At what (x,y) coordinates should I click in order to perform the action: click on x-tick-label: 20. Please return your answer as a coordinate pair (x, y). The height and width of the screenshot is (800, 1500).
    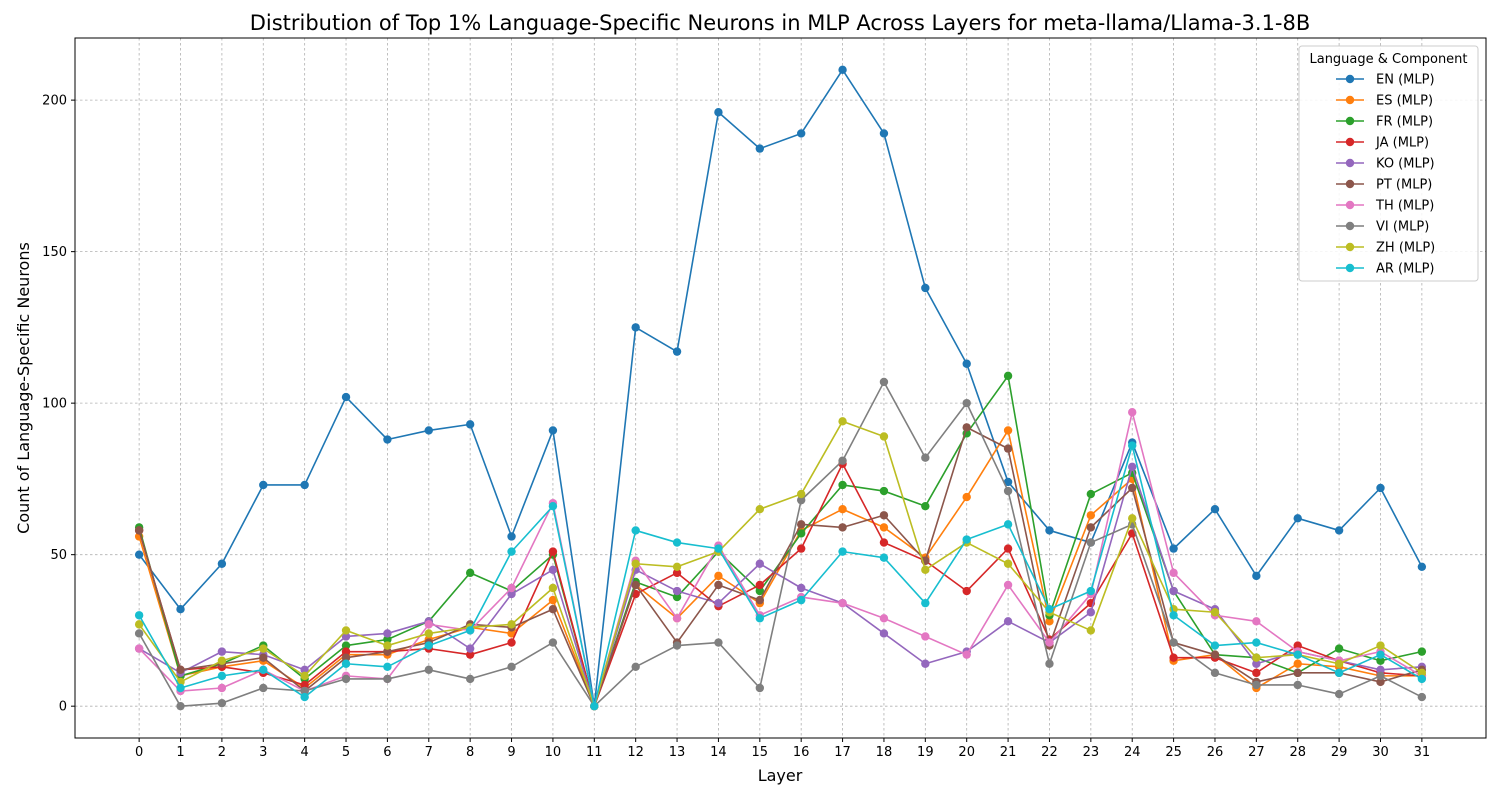
    Looking at the image, I should click on (966, 752).